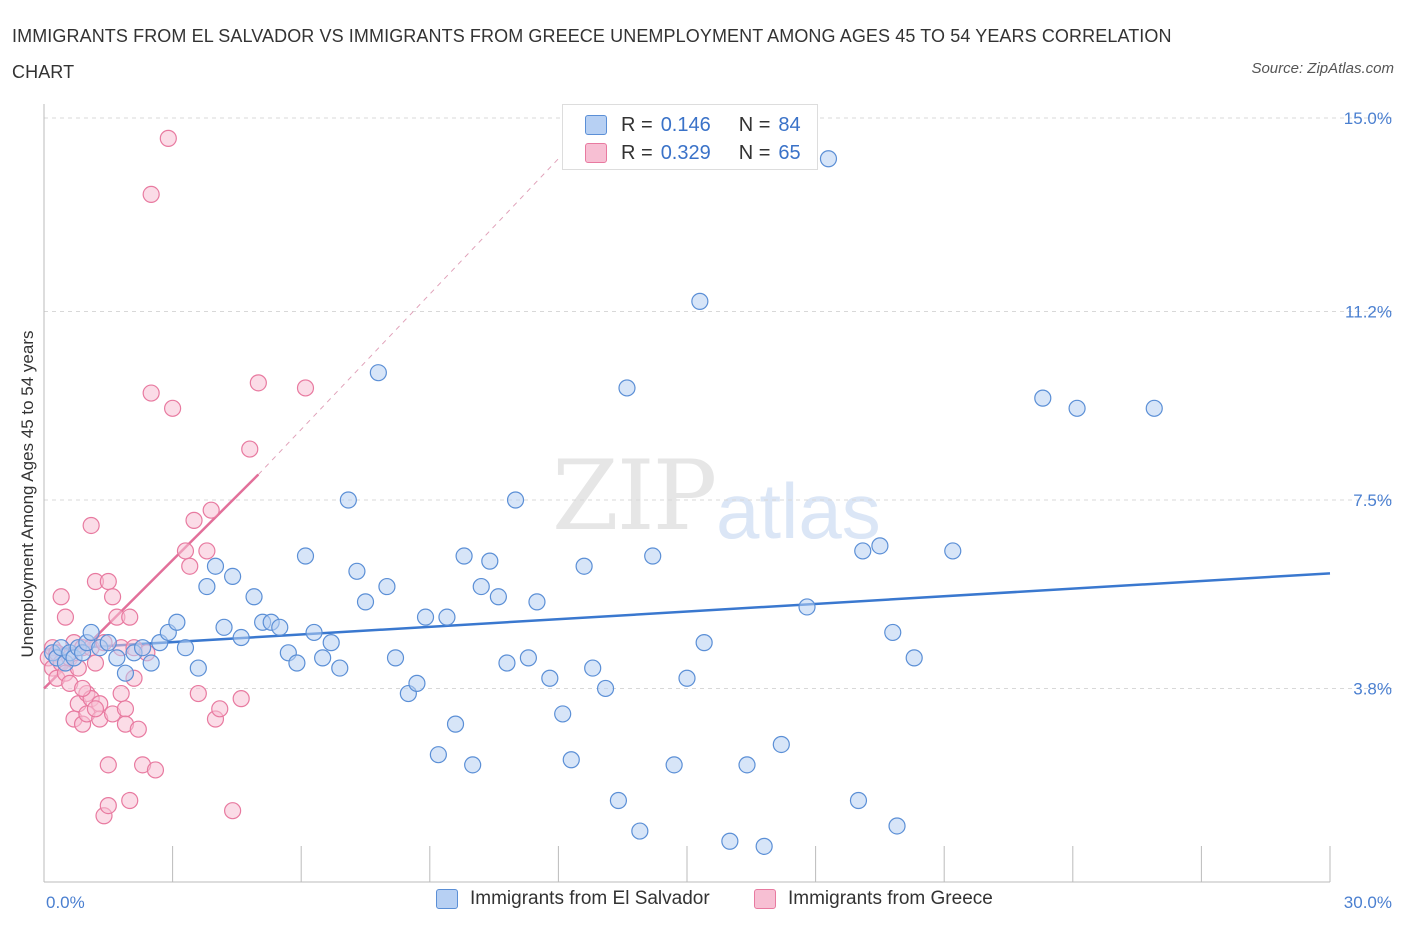 The height and width of the screenshot is (930, 1406). What do you see at coordinates (27, 494) in the screenshot?
I see `y-axis-title: Unemployment Among Ages 45 to 54 years` at bounding box center [27, 494].